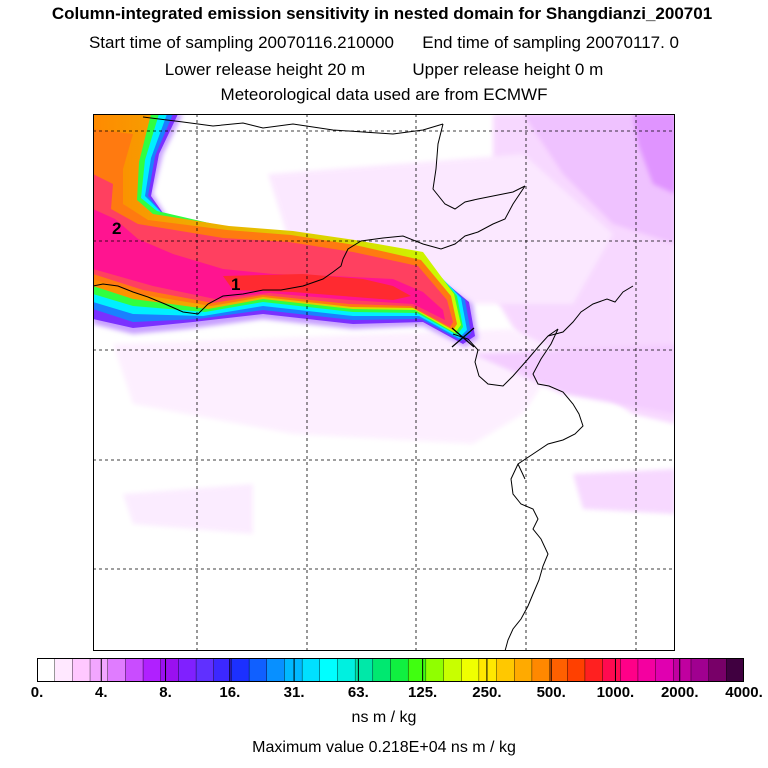 The height and width of the screenshot is (768, 768). I want to click on release-site-marker, so click(463, 337).